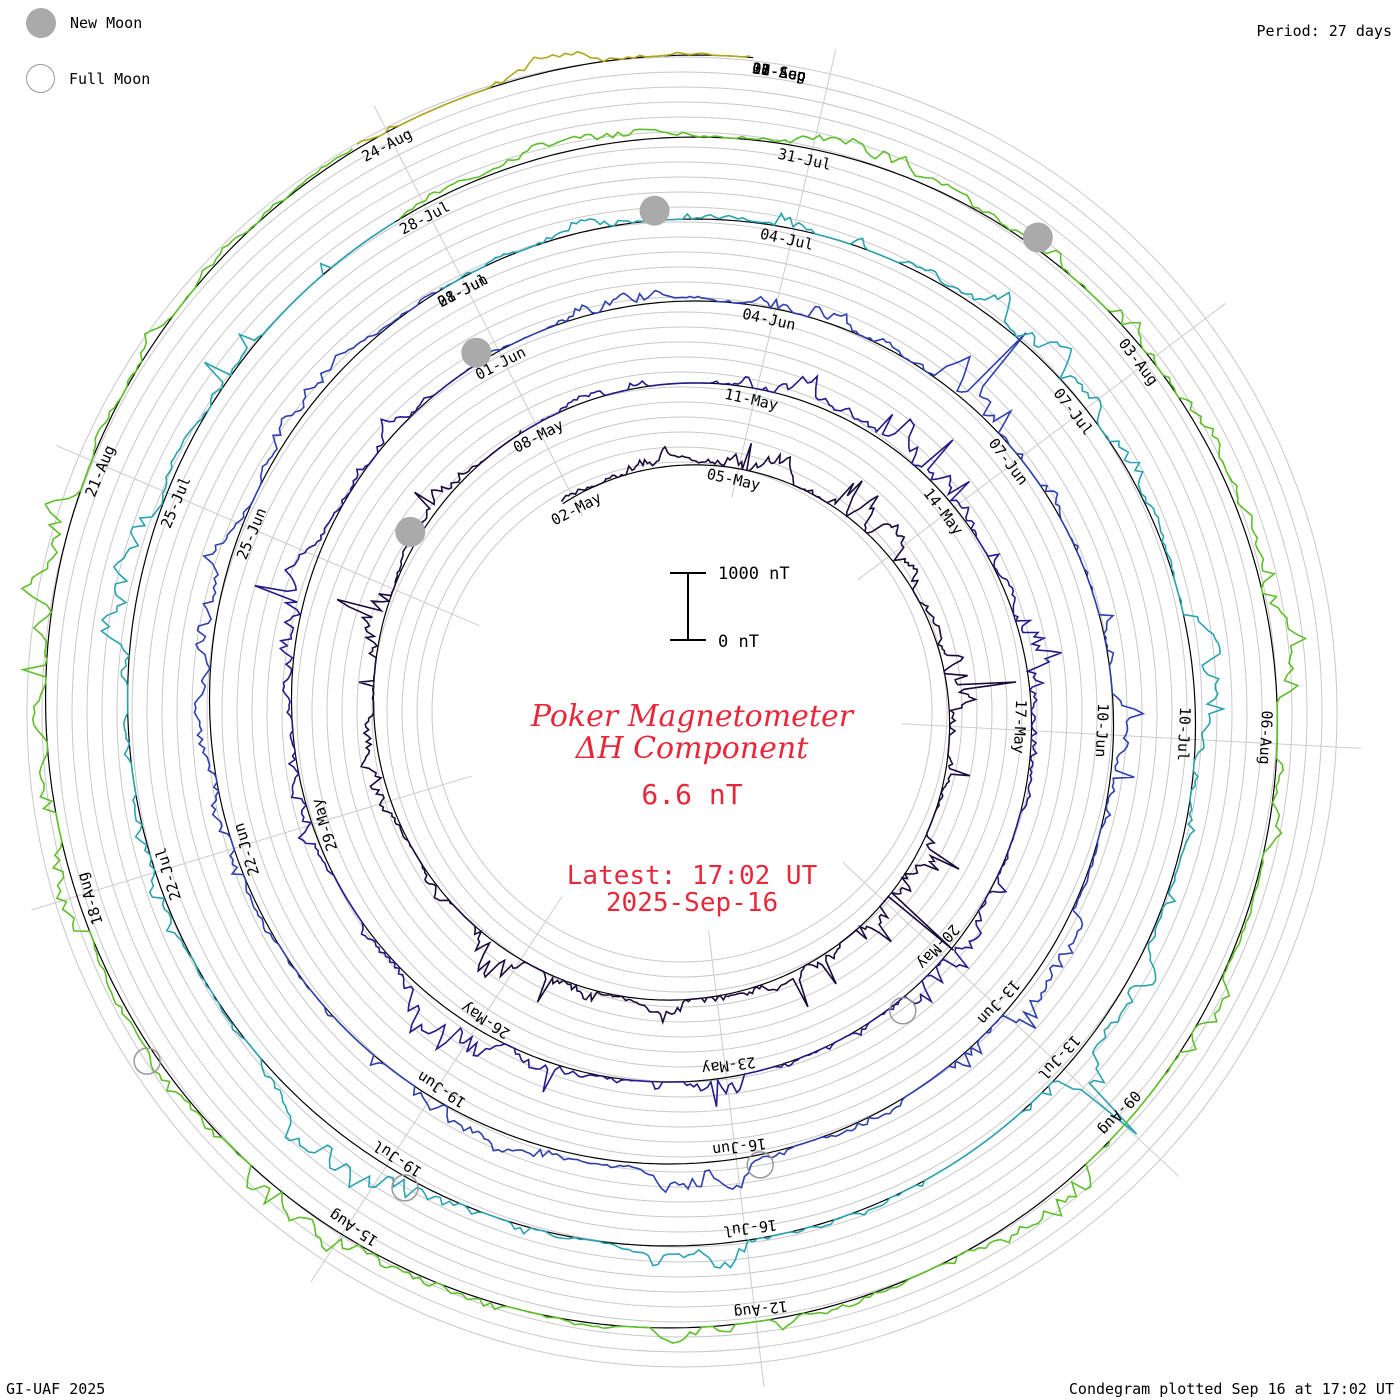 The height and width of the screenshot is (1400, 1400). I want to click on date-label: 17-May, so click(1020, 726).